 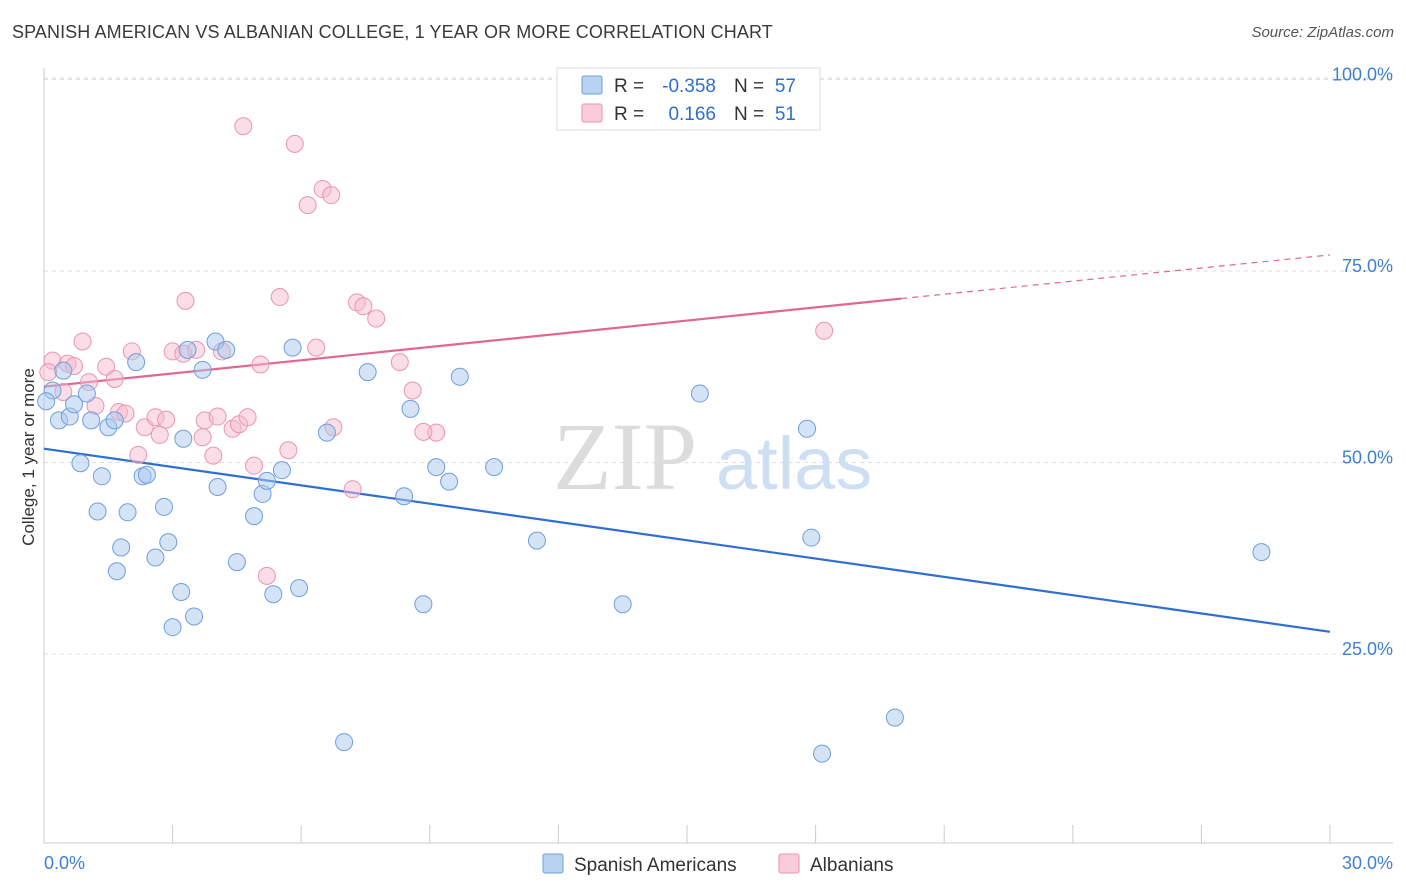 I want to click on legend-n-value-pink: 51, so click(x=785, y=114).